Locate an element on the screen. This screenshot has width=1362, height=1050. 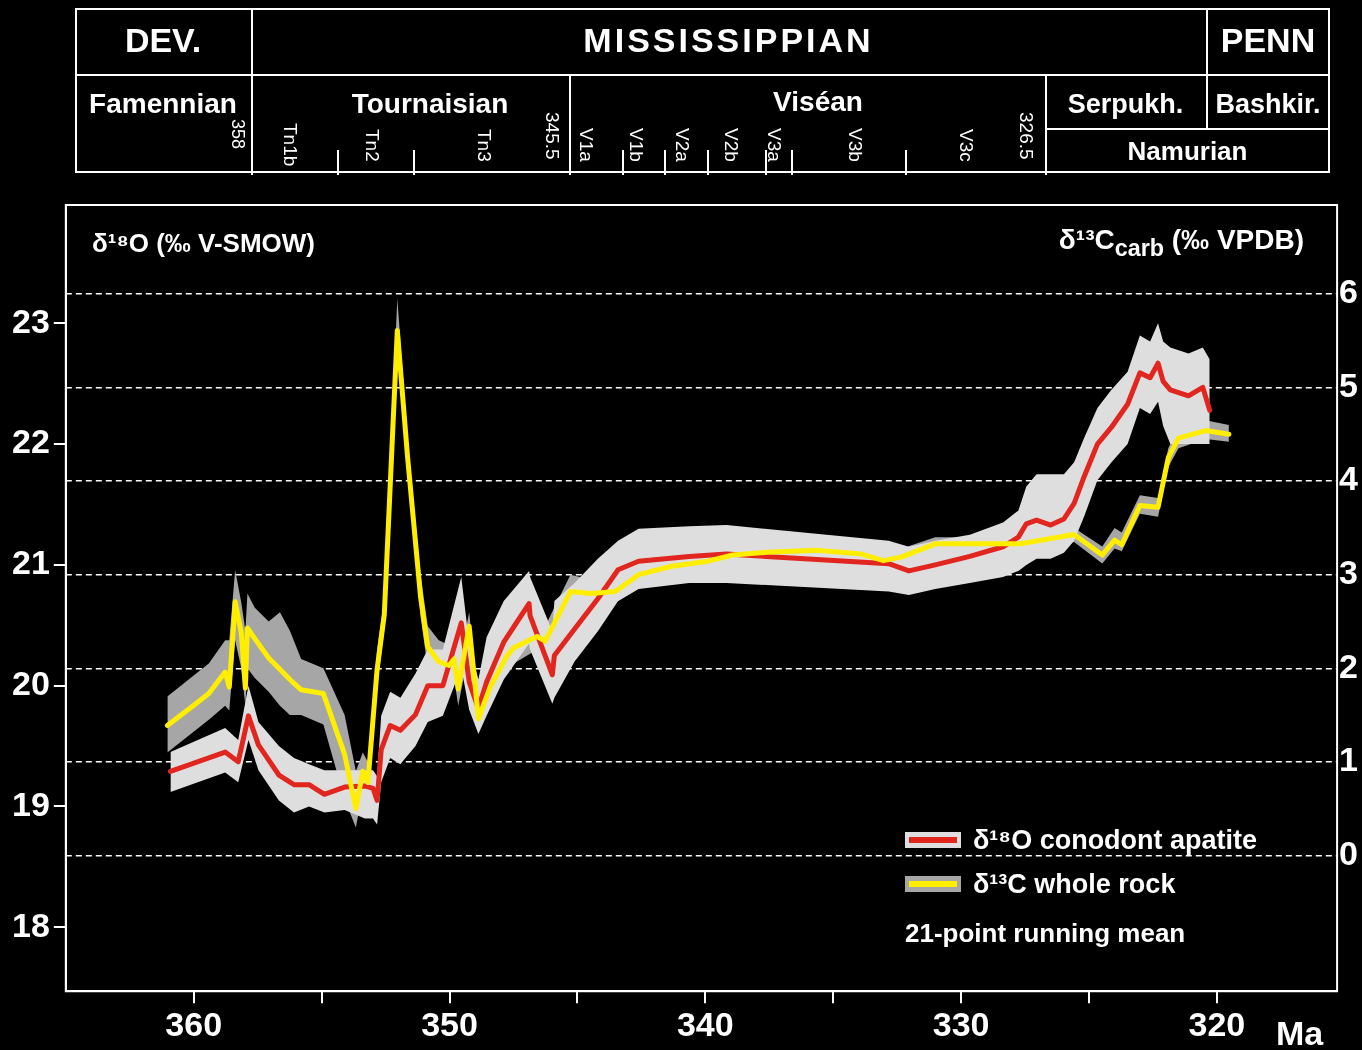
text: Tn2 is located at coordinates (372, 145).